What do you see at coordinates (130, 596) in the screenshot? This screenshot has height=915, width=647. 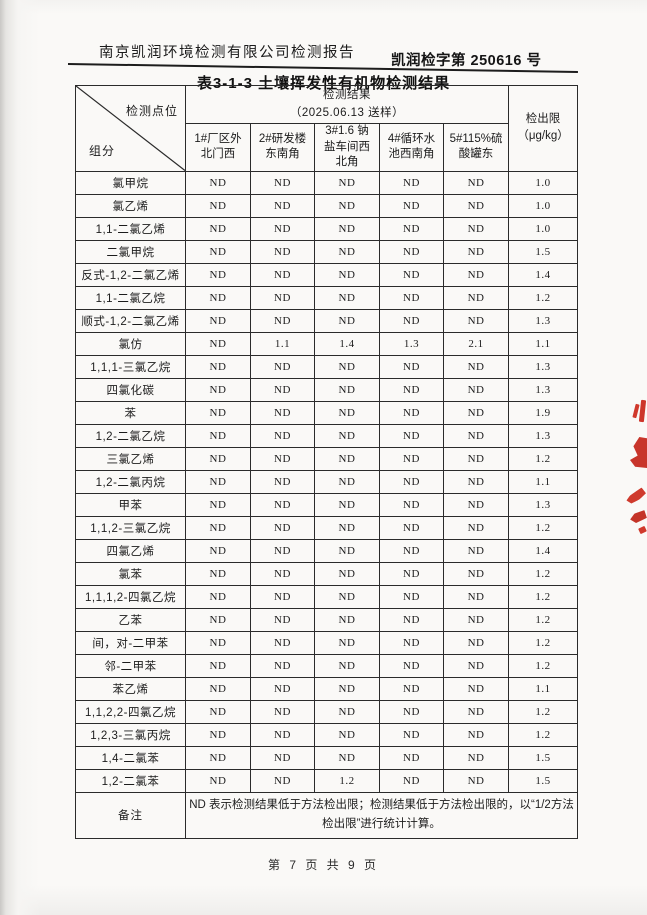 I see `compound-name: 1,1,1,2-四氯乙烷` at bounding box center [130, 596].